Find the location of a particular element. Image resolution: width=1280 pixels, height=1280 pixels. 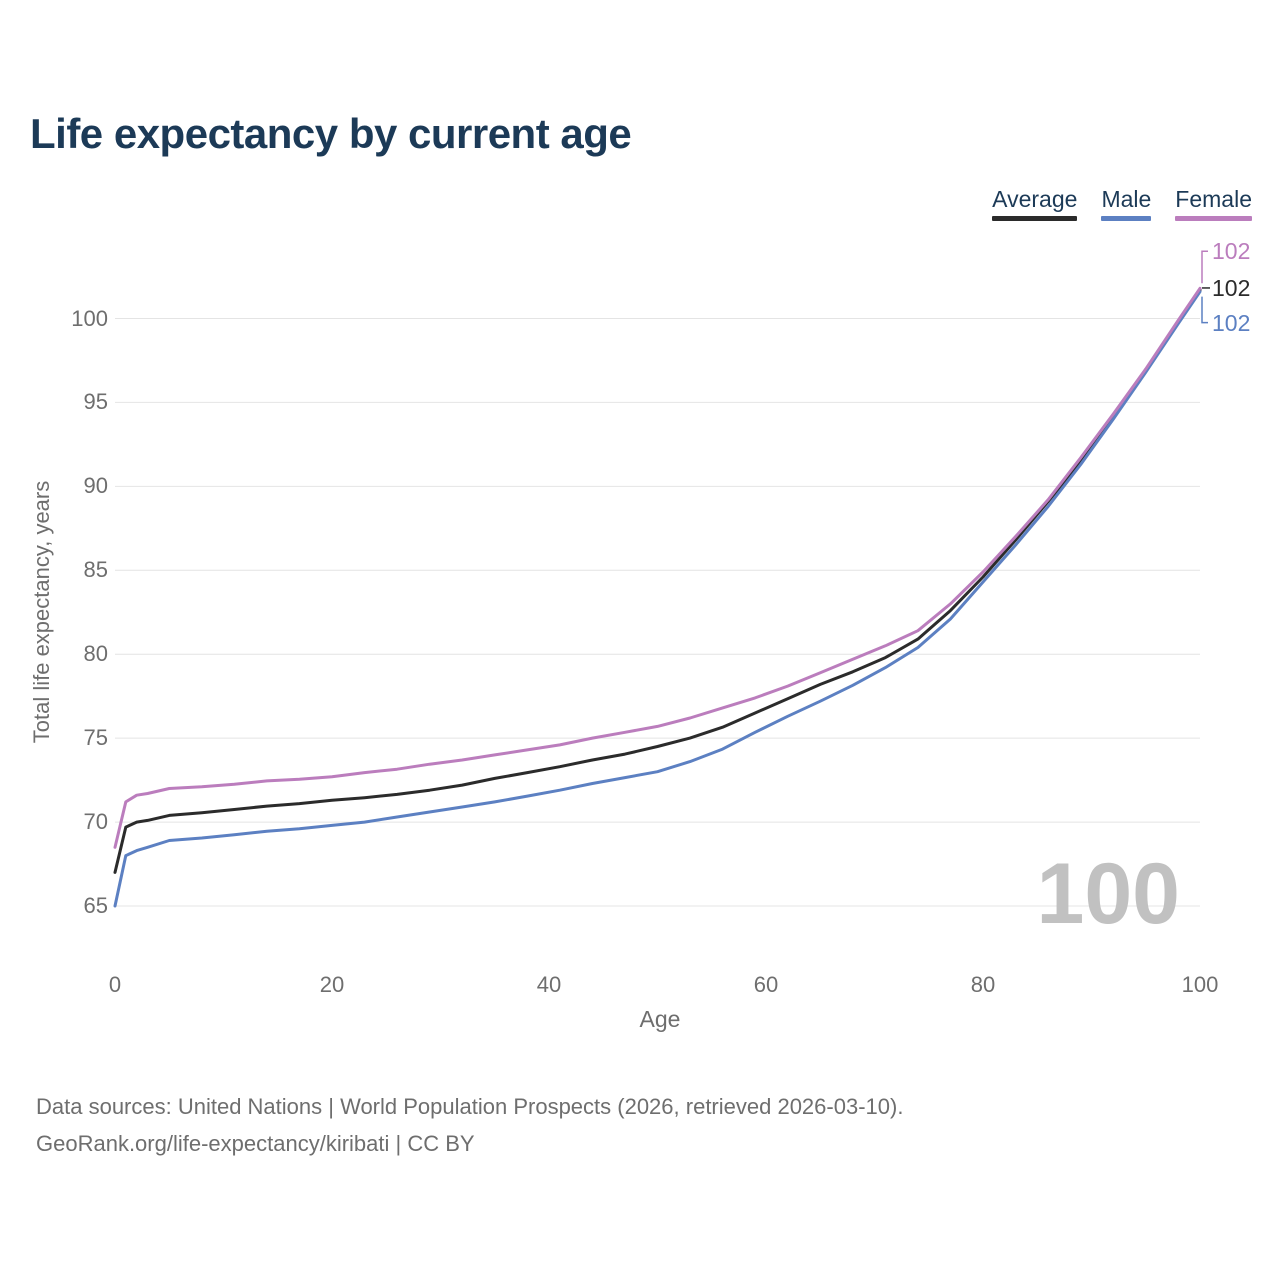

x-axis-tick-label: 40 is located at coordinates (549, 984).